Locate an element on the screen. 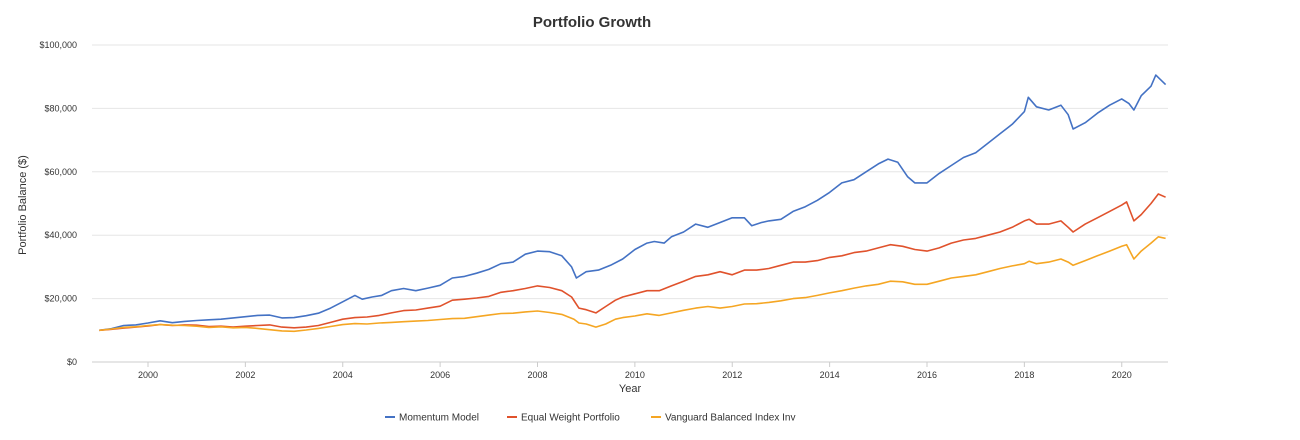 This screenshot has height=440, width=1300. legend-label: Vanguard Balanced Index Inv is located at coordinates (730, 418).